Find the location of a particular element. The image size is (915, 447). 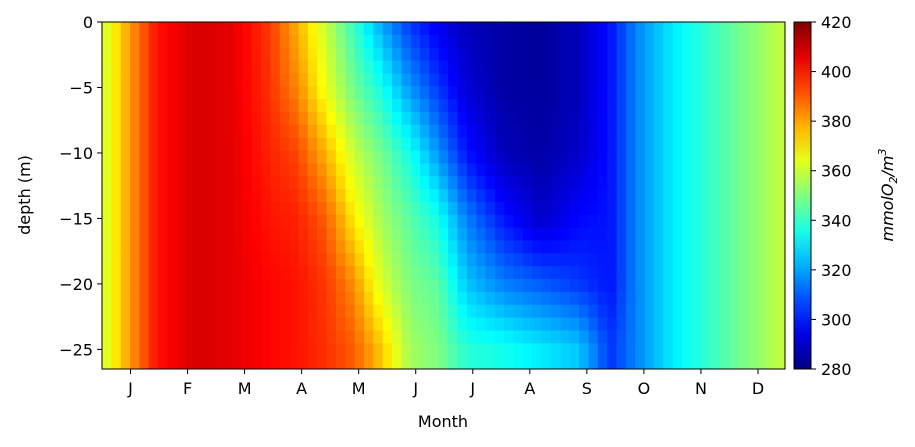

colorbar-tick-label: 300 is located at coordinates (836, 319).